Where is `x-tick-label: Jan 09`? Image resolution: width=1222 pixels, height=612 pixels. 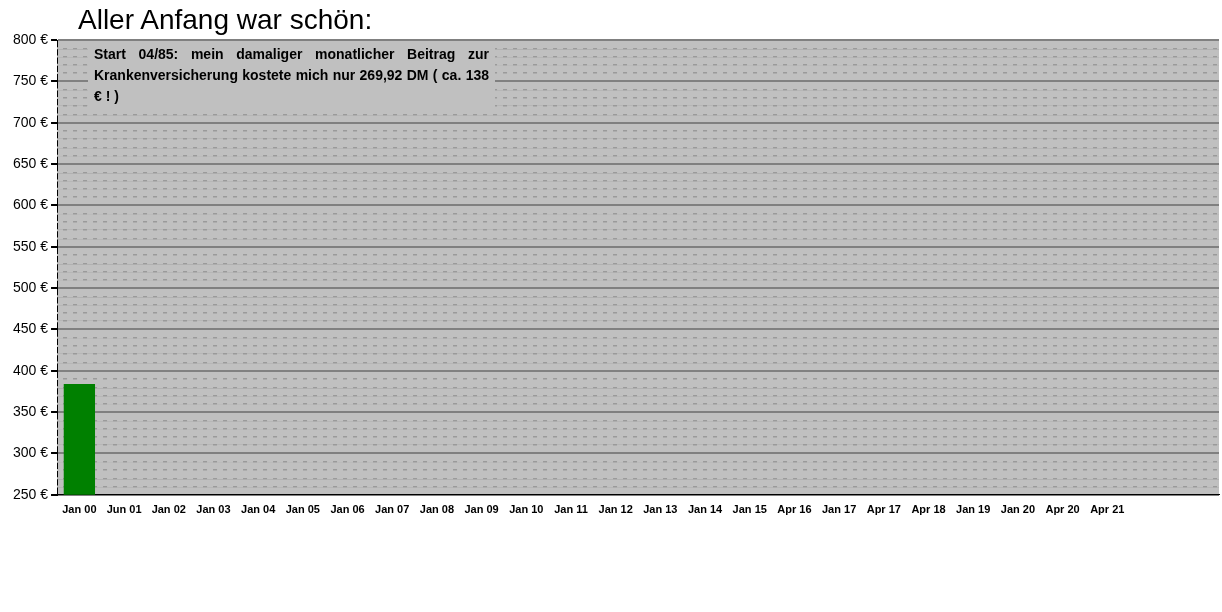
x-tick-label: Jan 09 is located at coordinates (481, 509).